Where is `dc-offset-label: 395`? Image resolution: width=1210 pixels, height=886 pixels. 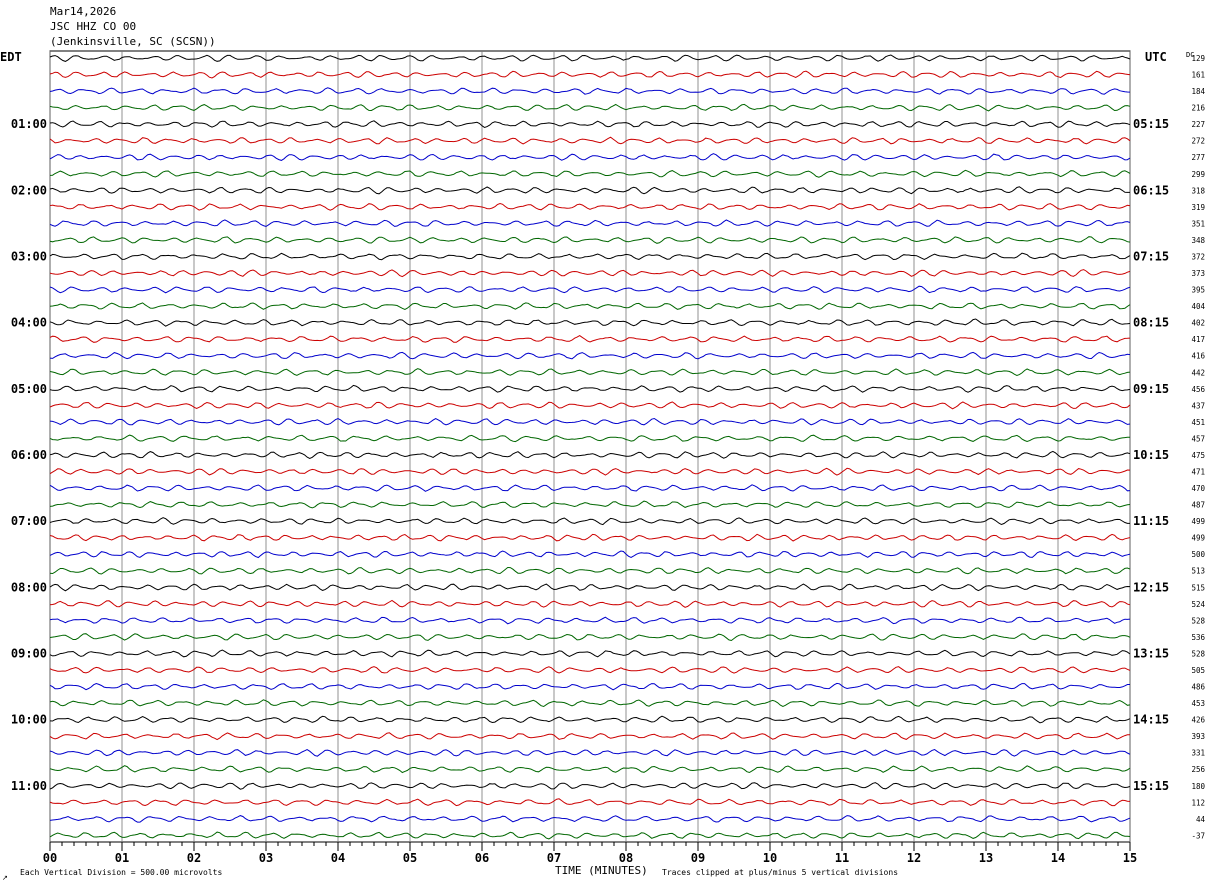
dc-offset-label: 395 is located at coordinates (1198, 290).